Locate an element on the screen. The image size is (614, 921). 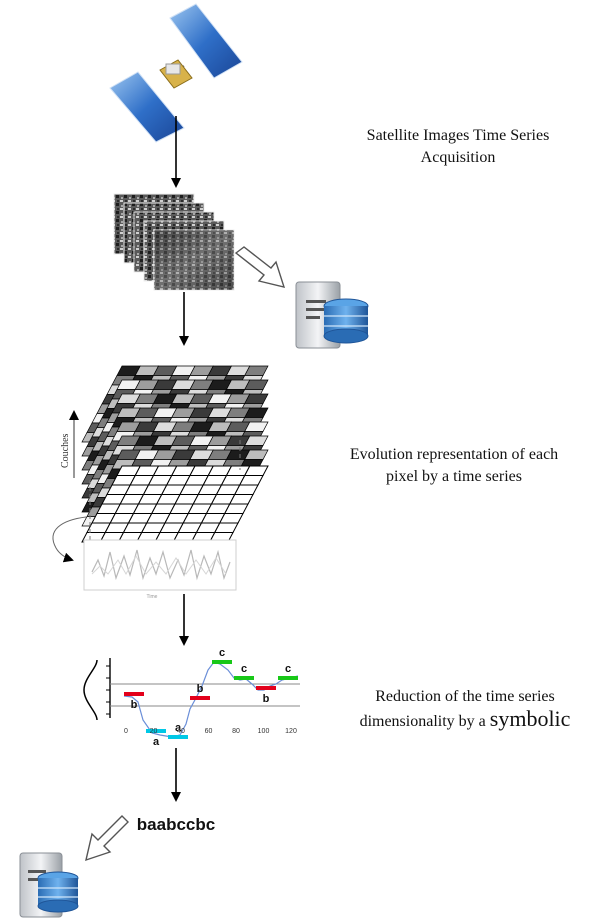
image-stack-icon is located at coordinates (174, 242).